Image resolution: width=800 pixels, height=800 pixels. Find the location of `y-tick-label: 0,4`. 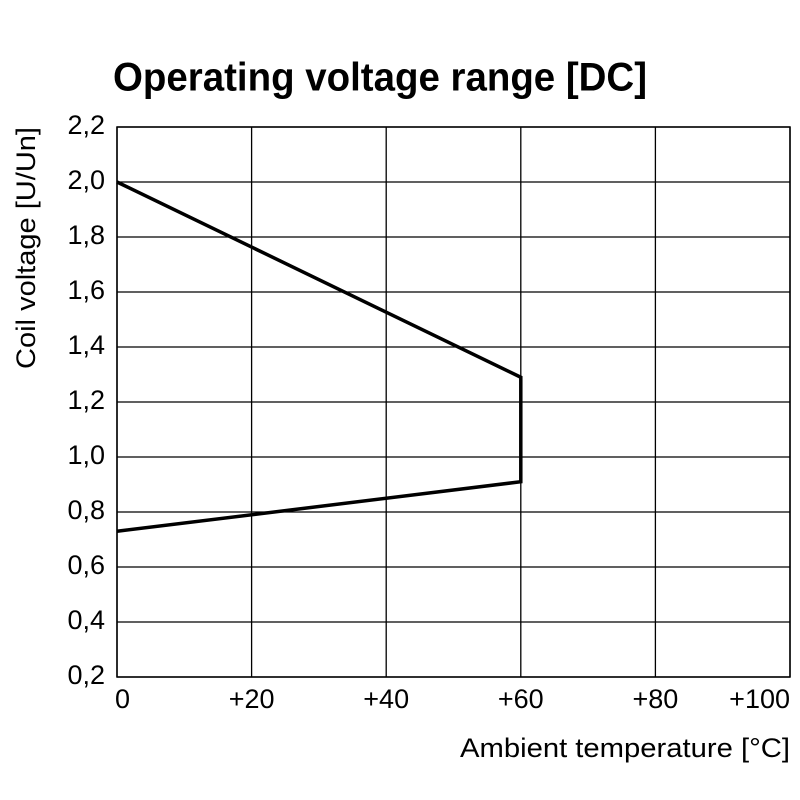

y-tick-label: 0,4 is located at coordinates (86, 620).